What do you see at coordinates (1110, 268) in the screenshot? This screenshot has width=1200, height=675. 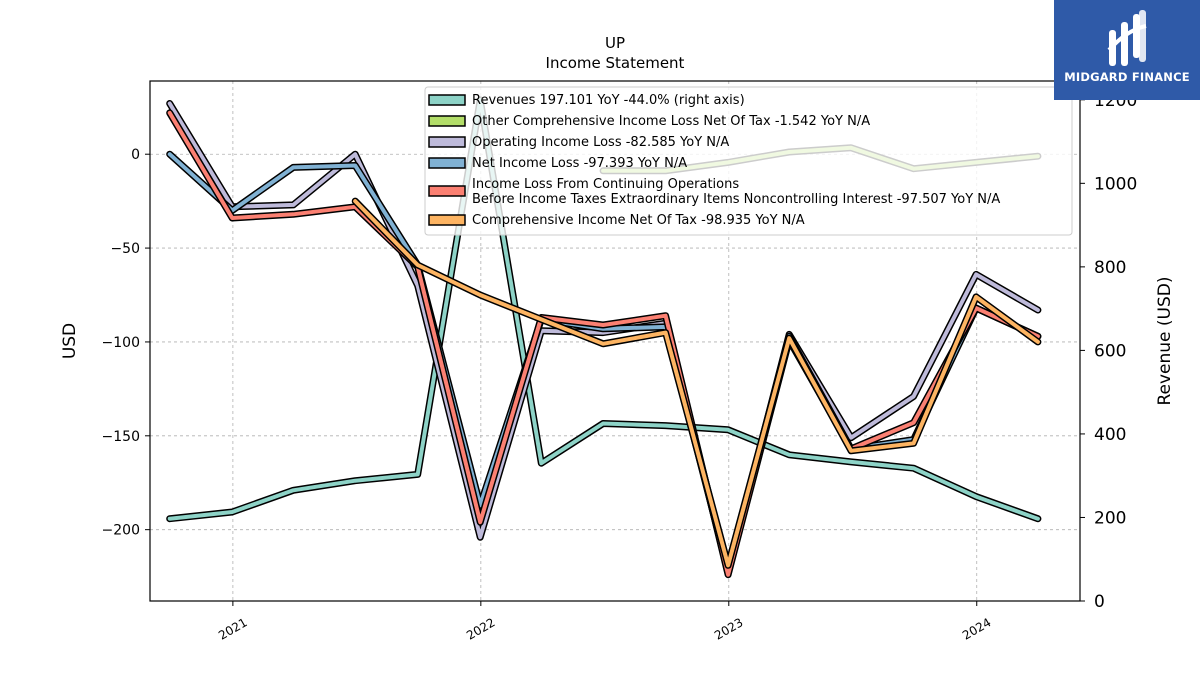 I see `y2-tick-label: 800` at bounding box center [1110, 268].